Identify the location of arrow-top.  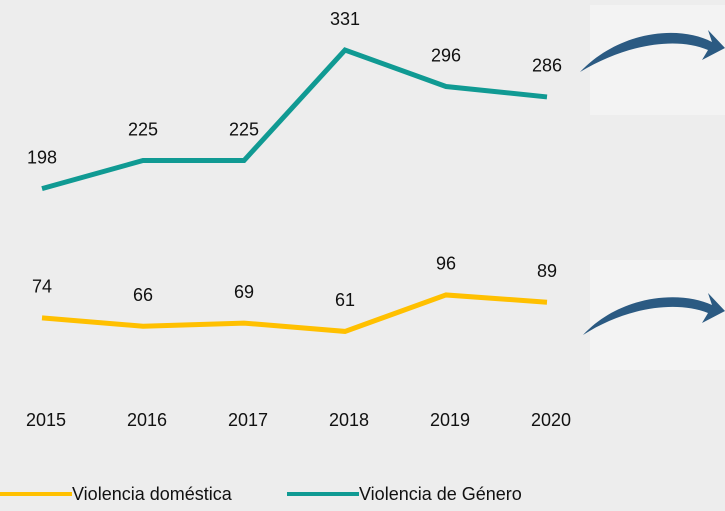
(652, 60).